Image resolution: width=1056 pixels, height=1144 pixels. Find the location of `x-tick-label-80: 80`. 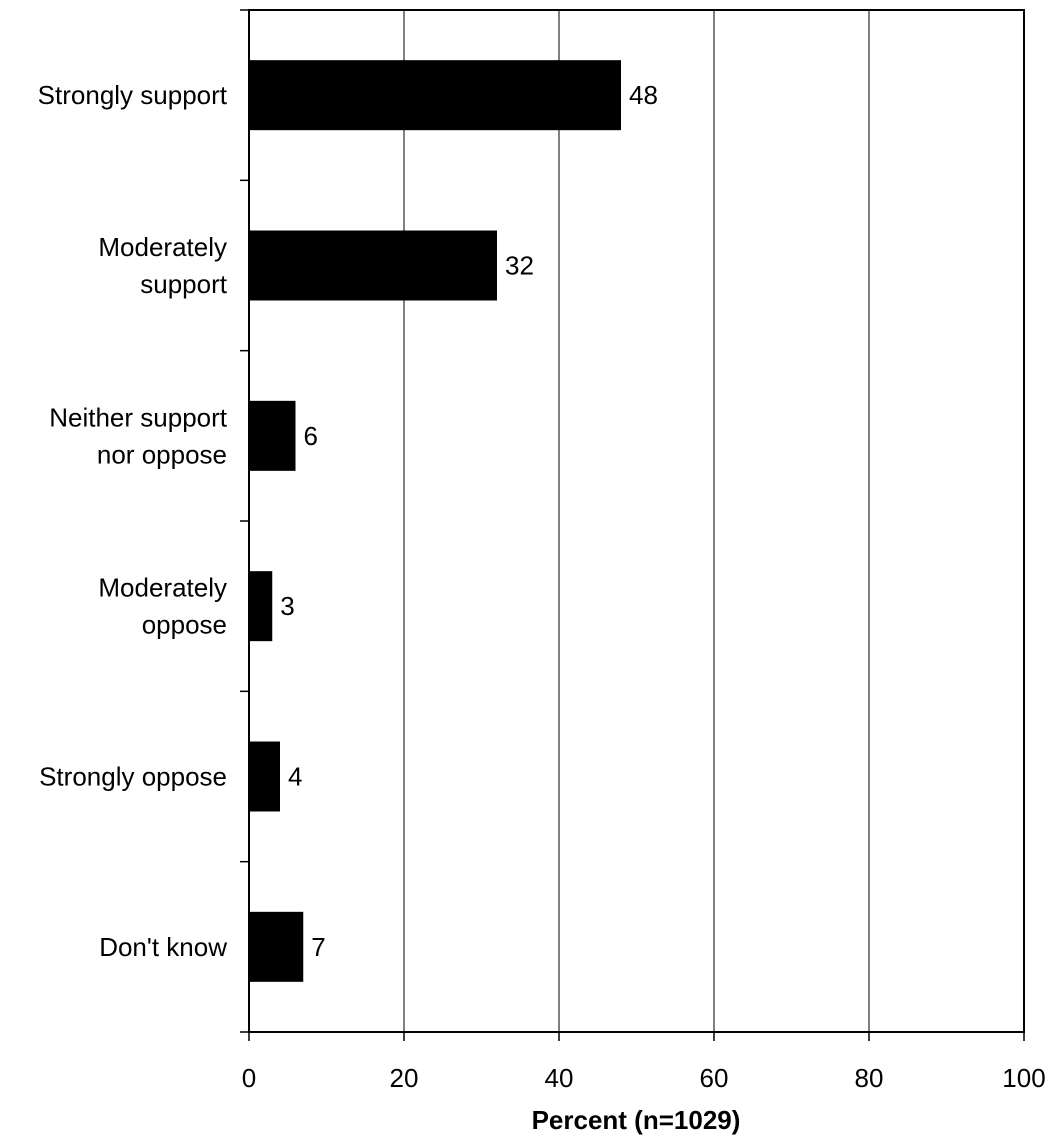

x-tick-label-80: 80 is located at coordinates (869, 1078).